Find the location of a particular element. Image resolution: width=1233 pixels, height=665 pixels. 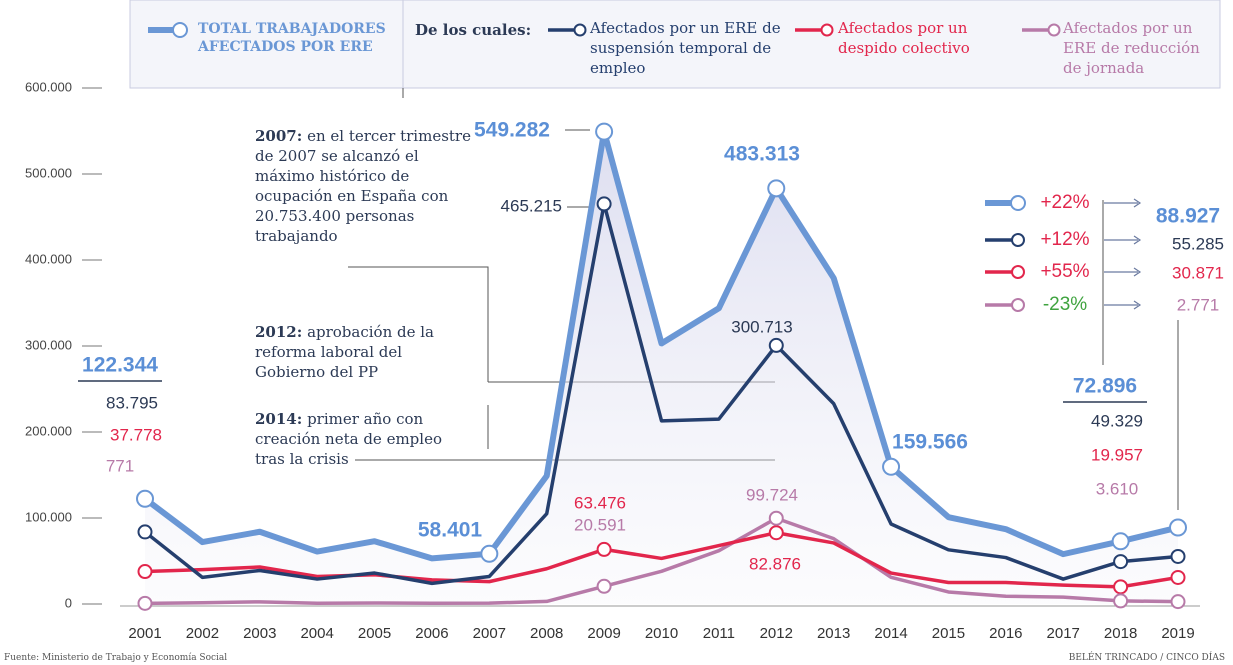

x-tick-label: 2014 is located at coordinates (890, 633).